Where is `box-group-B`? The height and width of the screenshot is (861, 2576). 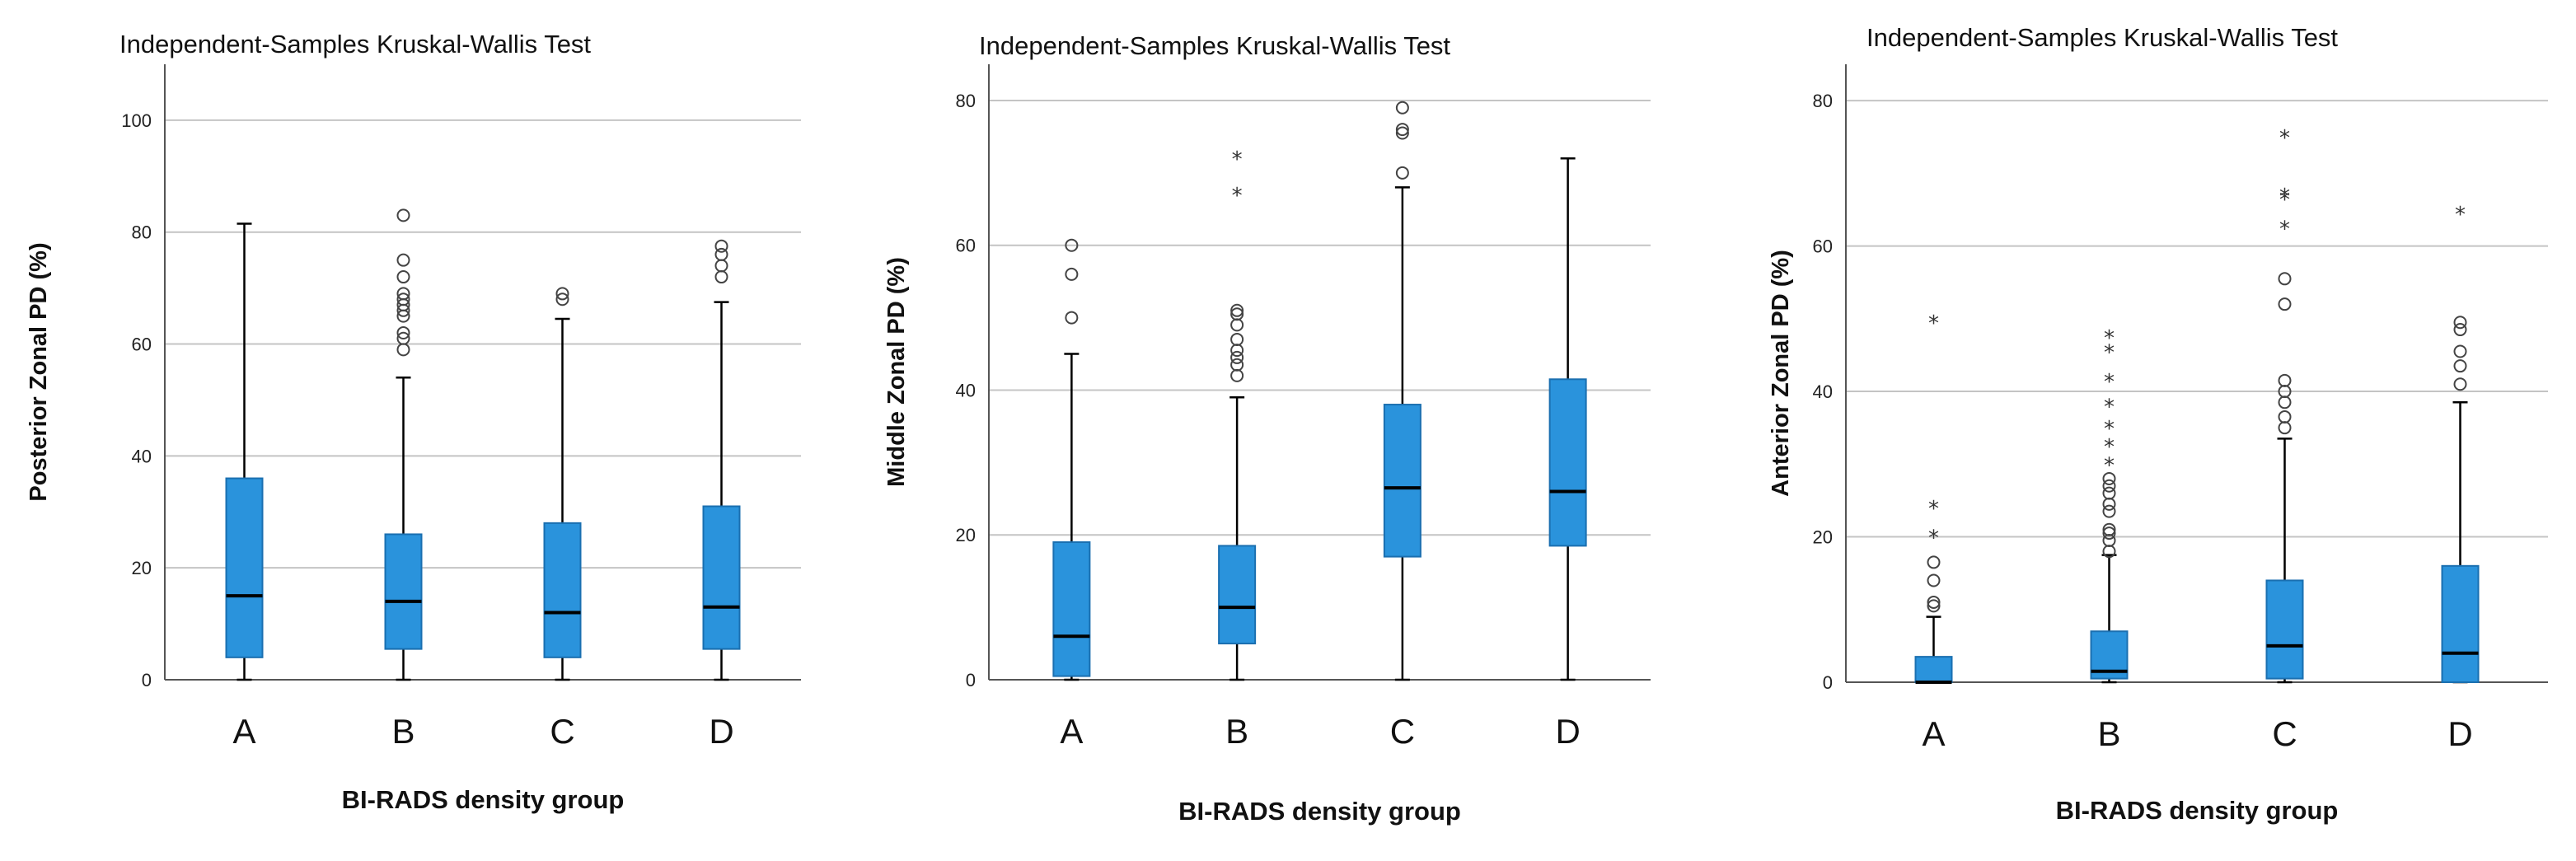
box-group-B is located at coordinates (403, 444).